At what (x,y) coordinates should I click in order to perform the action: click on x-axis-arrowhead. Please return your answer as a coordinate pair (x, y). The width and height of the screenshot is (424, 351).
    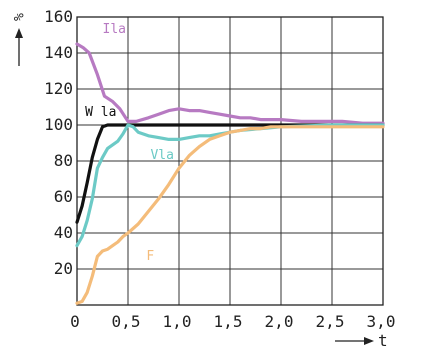
    Looking at the image, I should click on (369, 341).